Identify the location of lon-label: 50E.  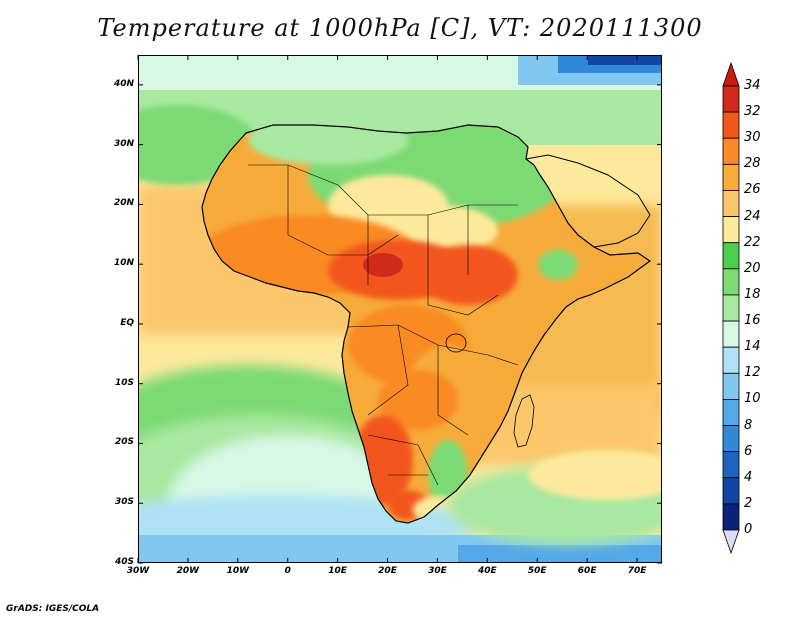
(537, 571).